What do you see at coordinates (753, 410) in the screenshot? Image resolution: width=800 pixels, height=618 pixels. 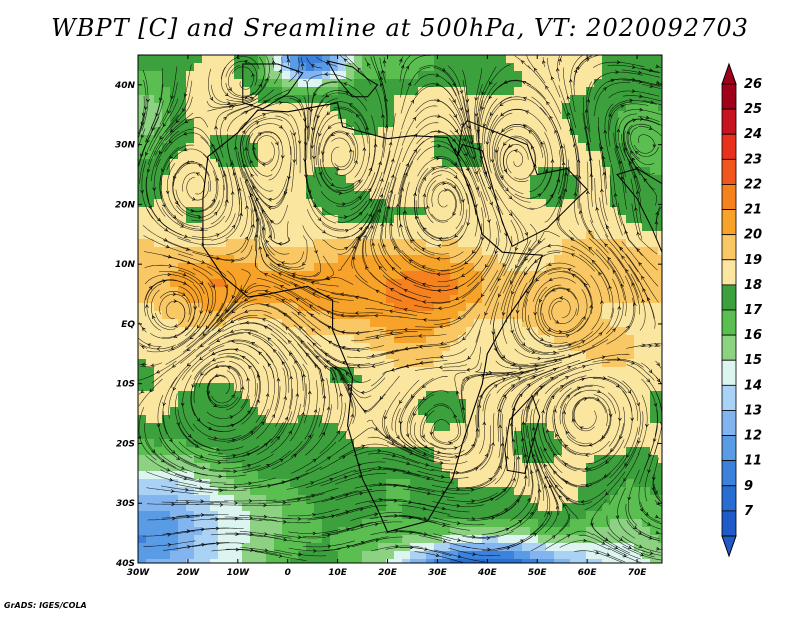 I see `colorbar-label: 13` at bounding box center [753, 410].